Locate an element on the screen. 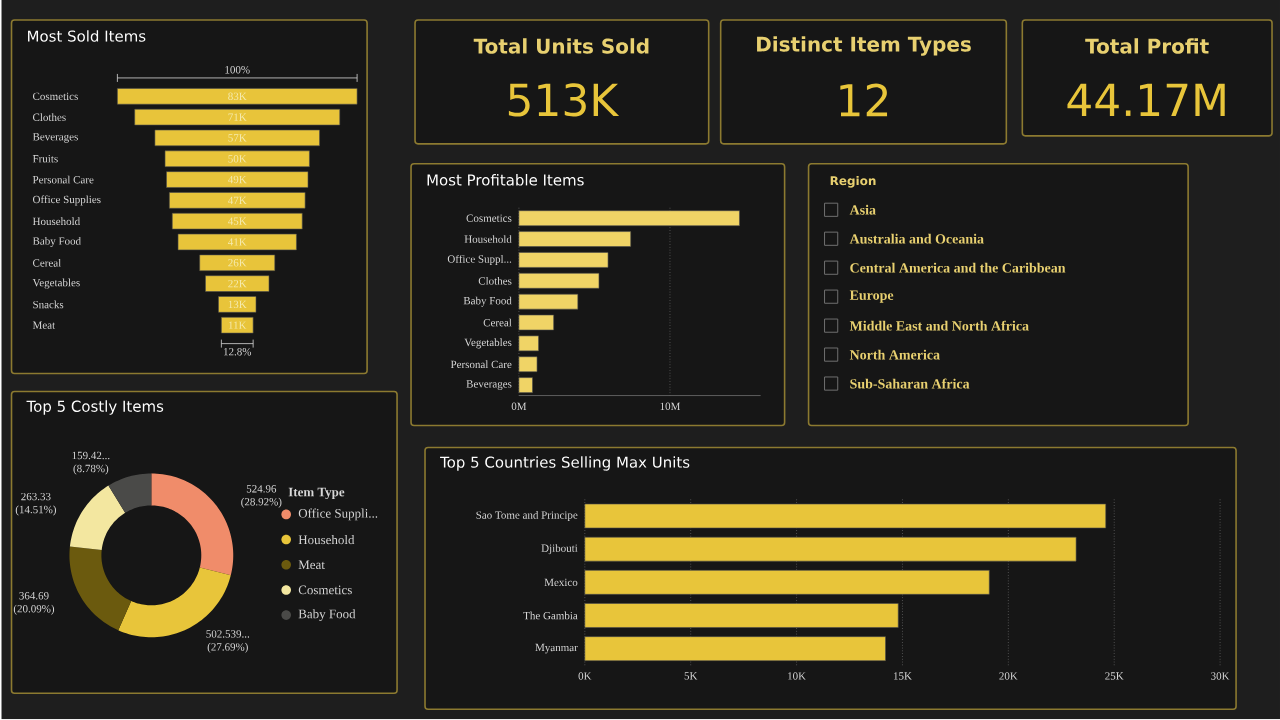  text: 12 is located at coordinates (864, 100).